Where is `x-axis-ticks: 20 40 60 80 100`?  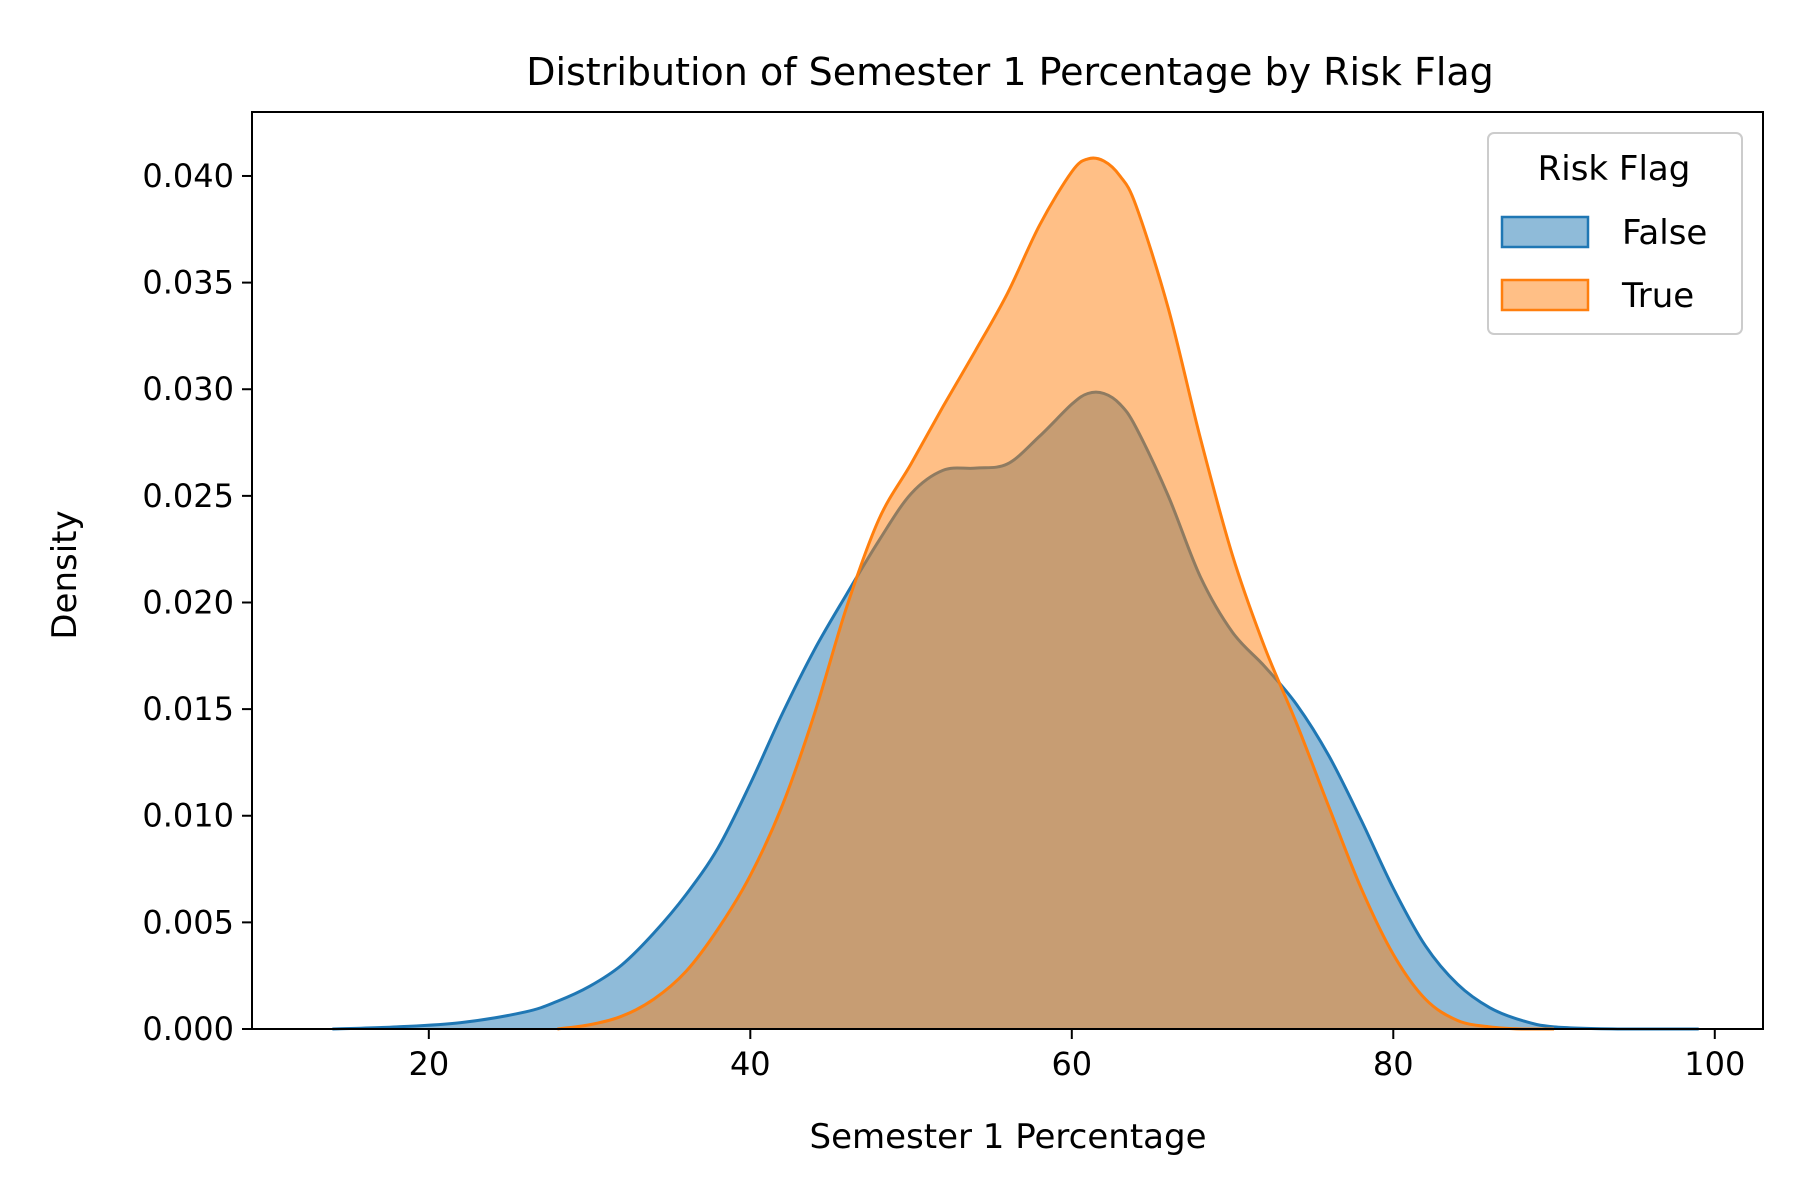 x-axis-ticks: 20 40 60 80 100 is located at coordinates (1076, 1056).